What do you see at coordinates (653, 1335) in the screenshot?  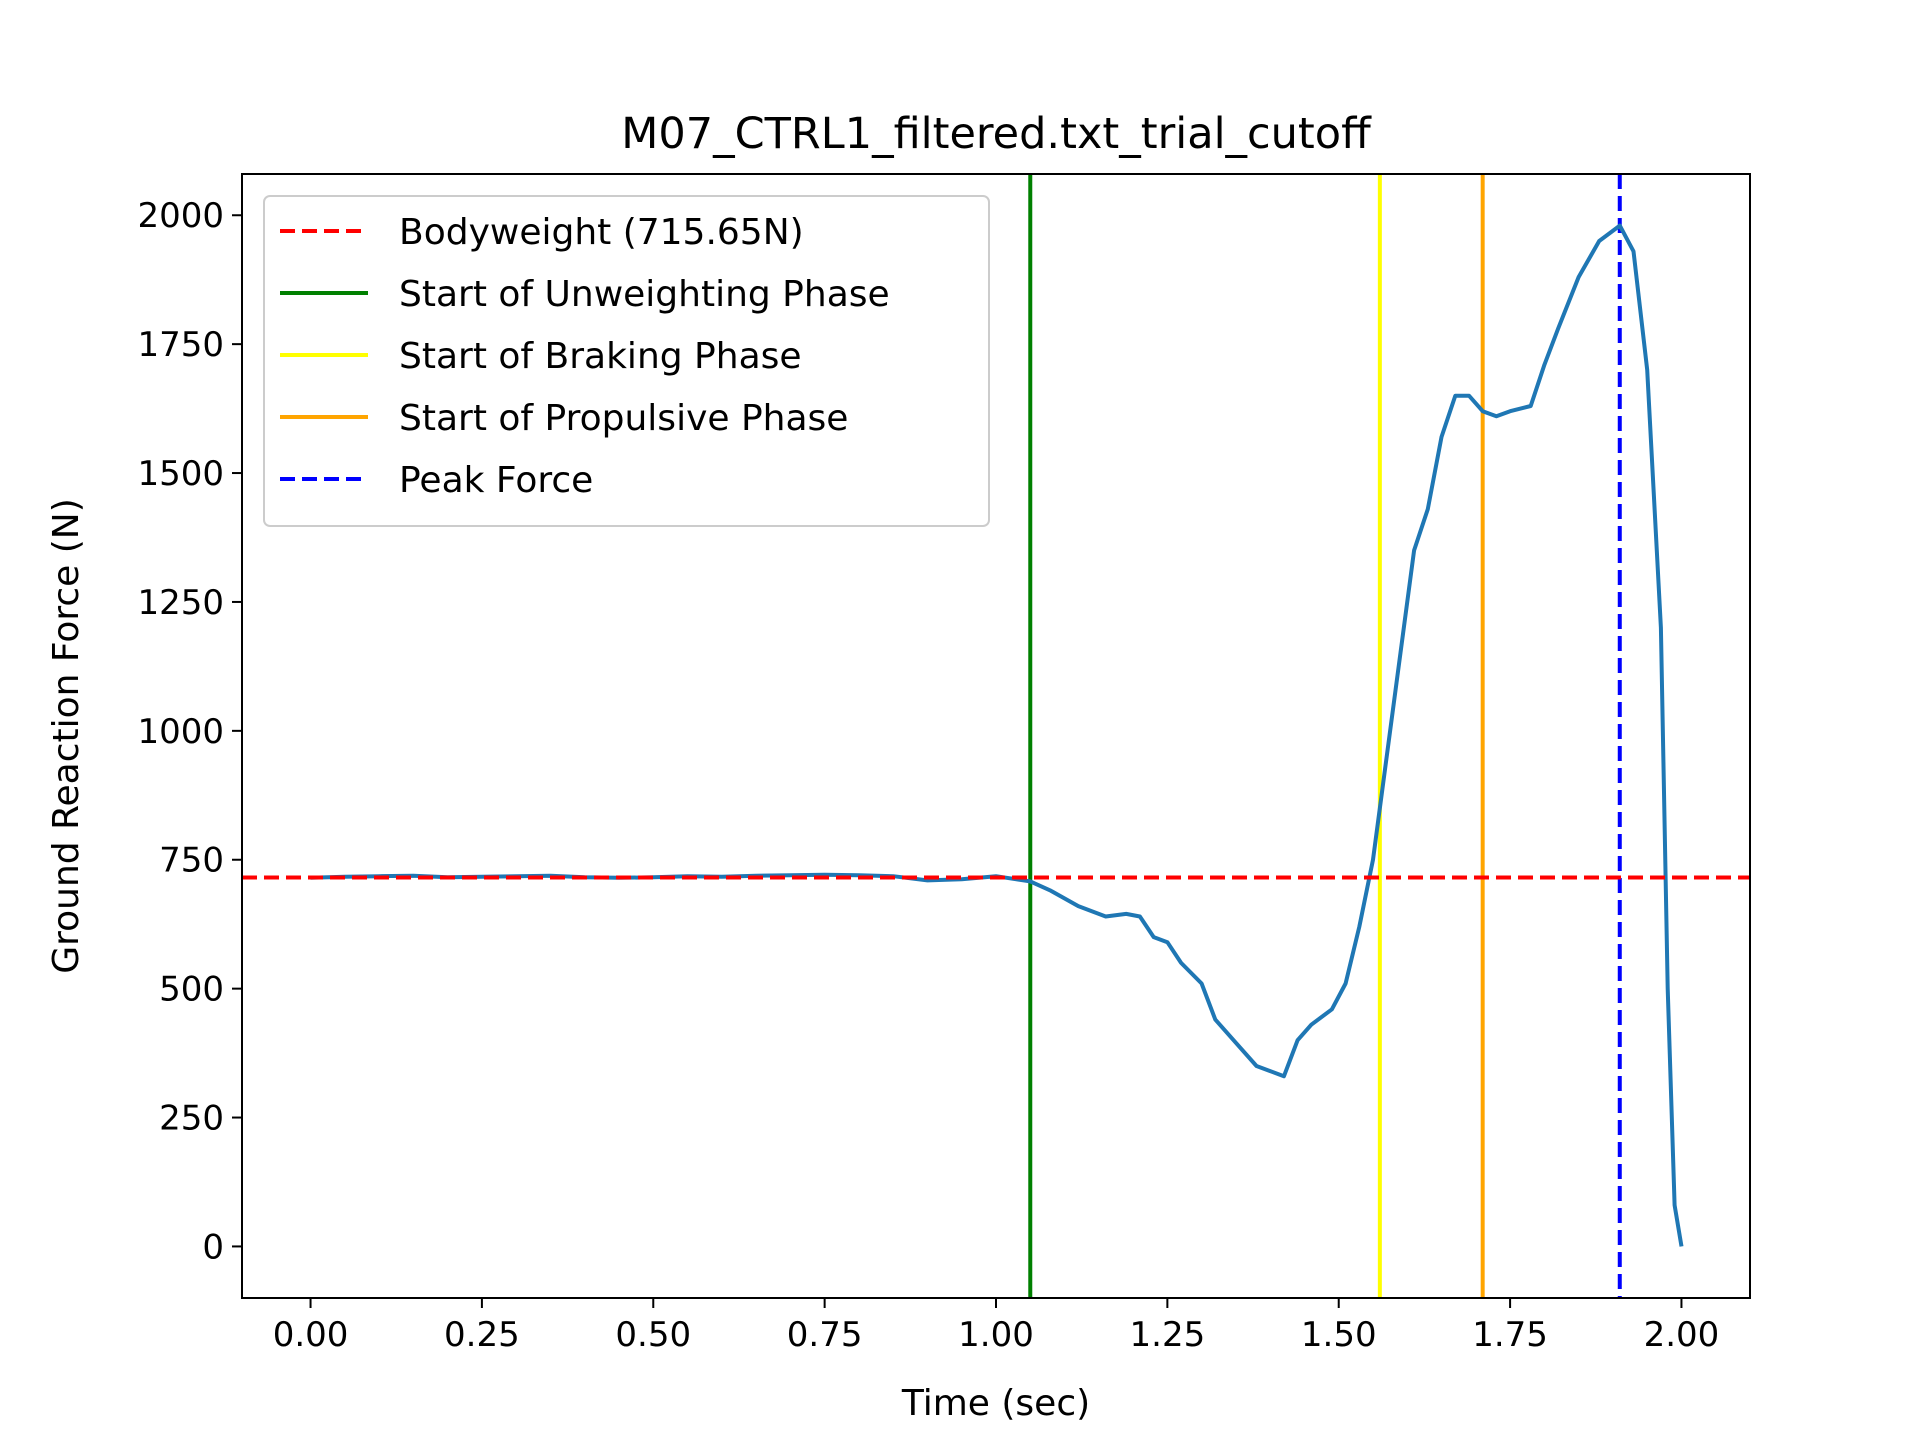 I see `x-tick-label: 0.50` at bounding box center [653, 1335].